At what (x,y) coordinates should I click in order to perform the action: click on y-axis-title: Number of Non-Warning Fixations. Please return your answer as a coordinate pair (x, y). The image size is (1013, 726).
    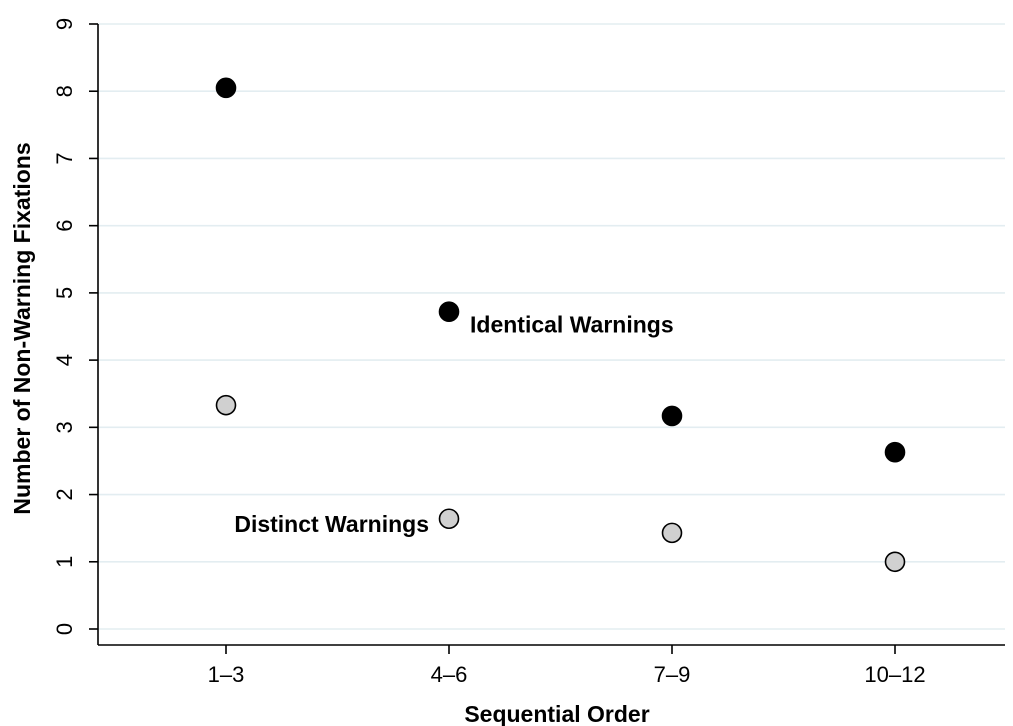
    Looking at the image, I should click on (22, 328).